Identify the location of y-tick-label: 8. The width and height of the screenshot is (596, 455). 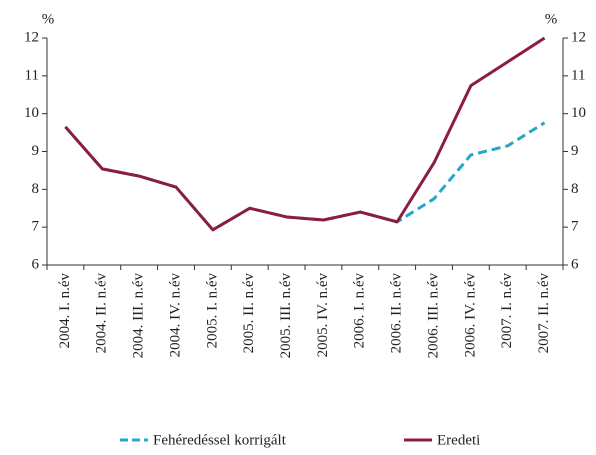
(36, 189).